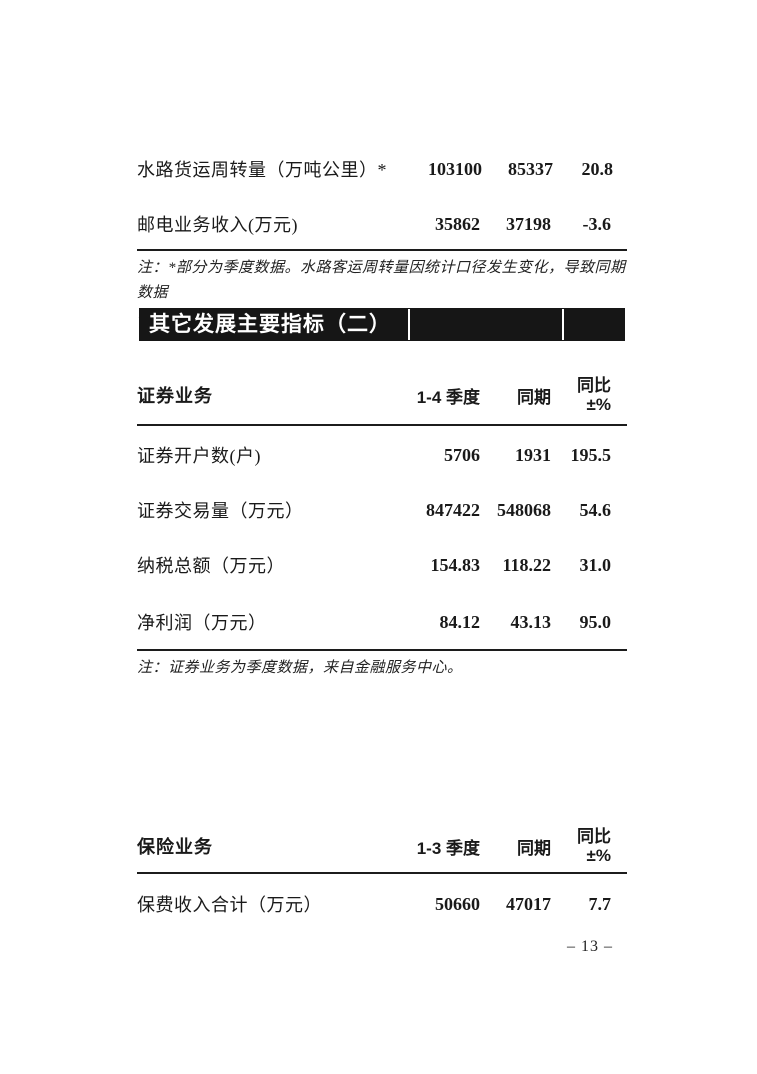  Describe the element at coordinates (595, 564) in the screenshot. I see `row-value-yoy: 31.0` at that location.